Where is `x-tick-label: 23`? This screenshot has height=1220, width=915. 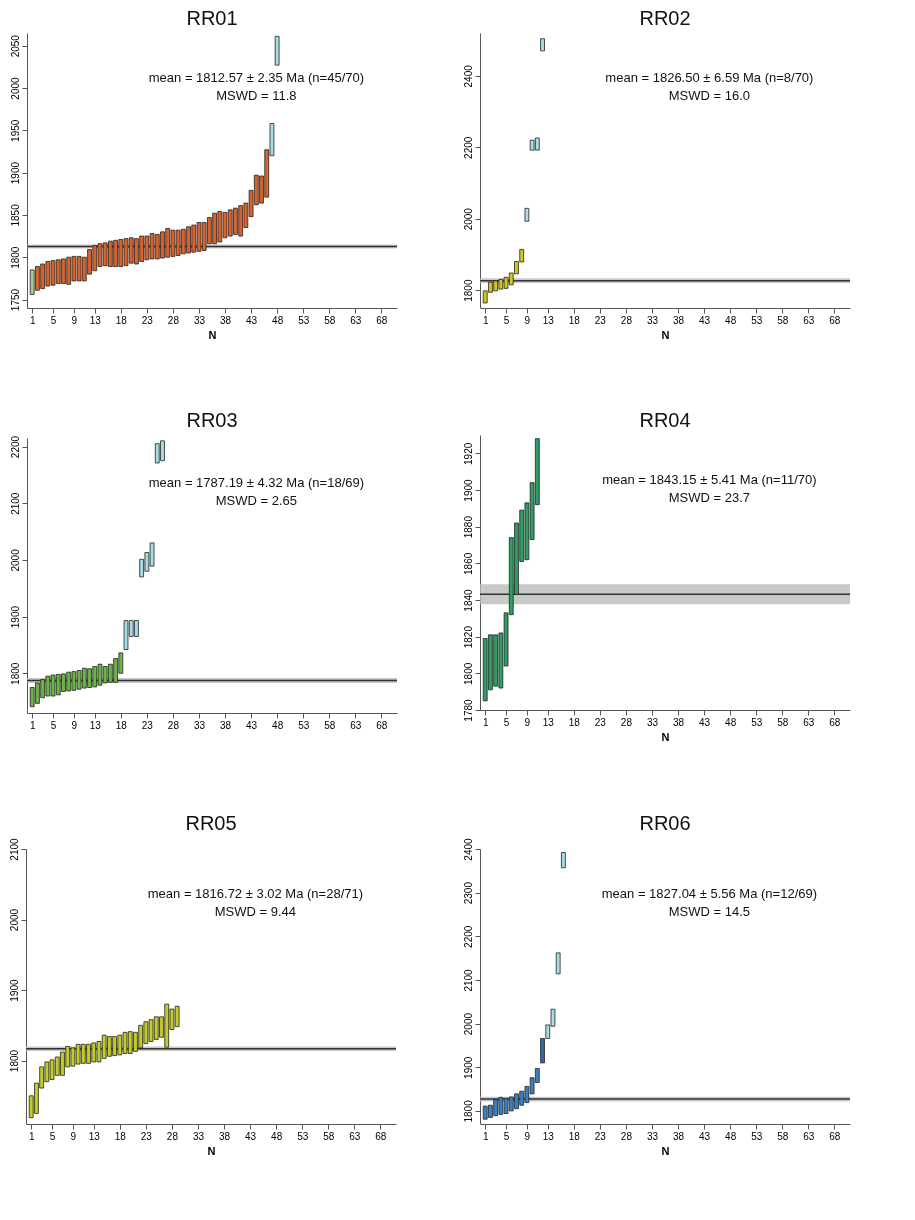 x-tick-label: 23 is located at coordinates (147, 320).